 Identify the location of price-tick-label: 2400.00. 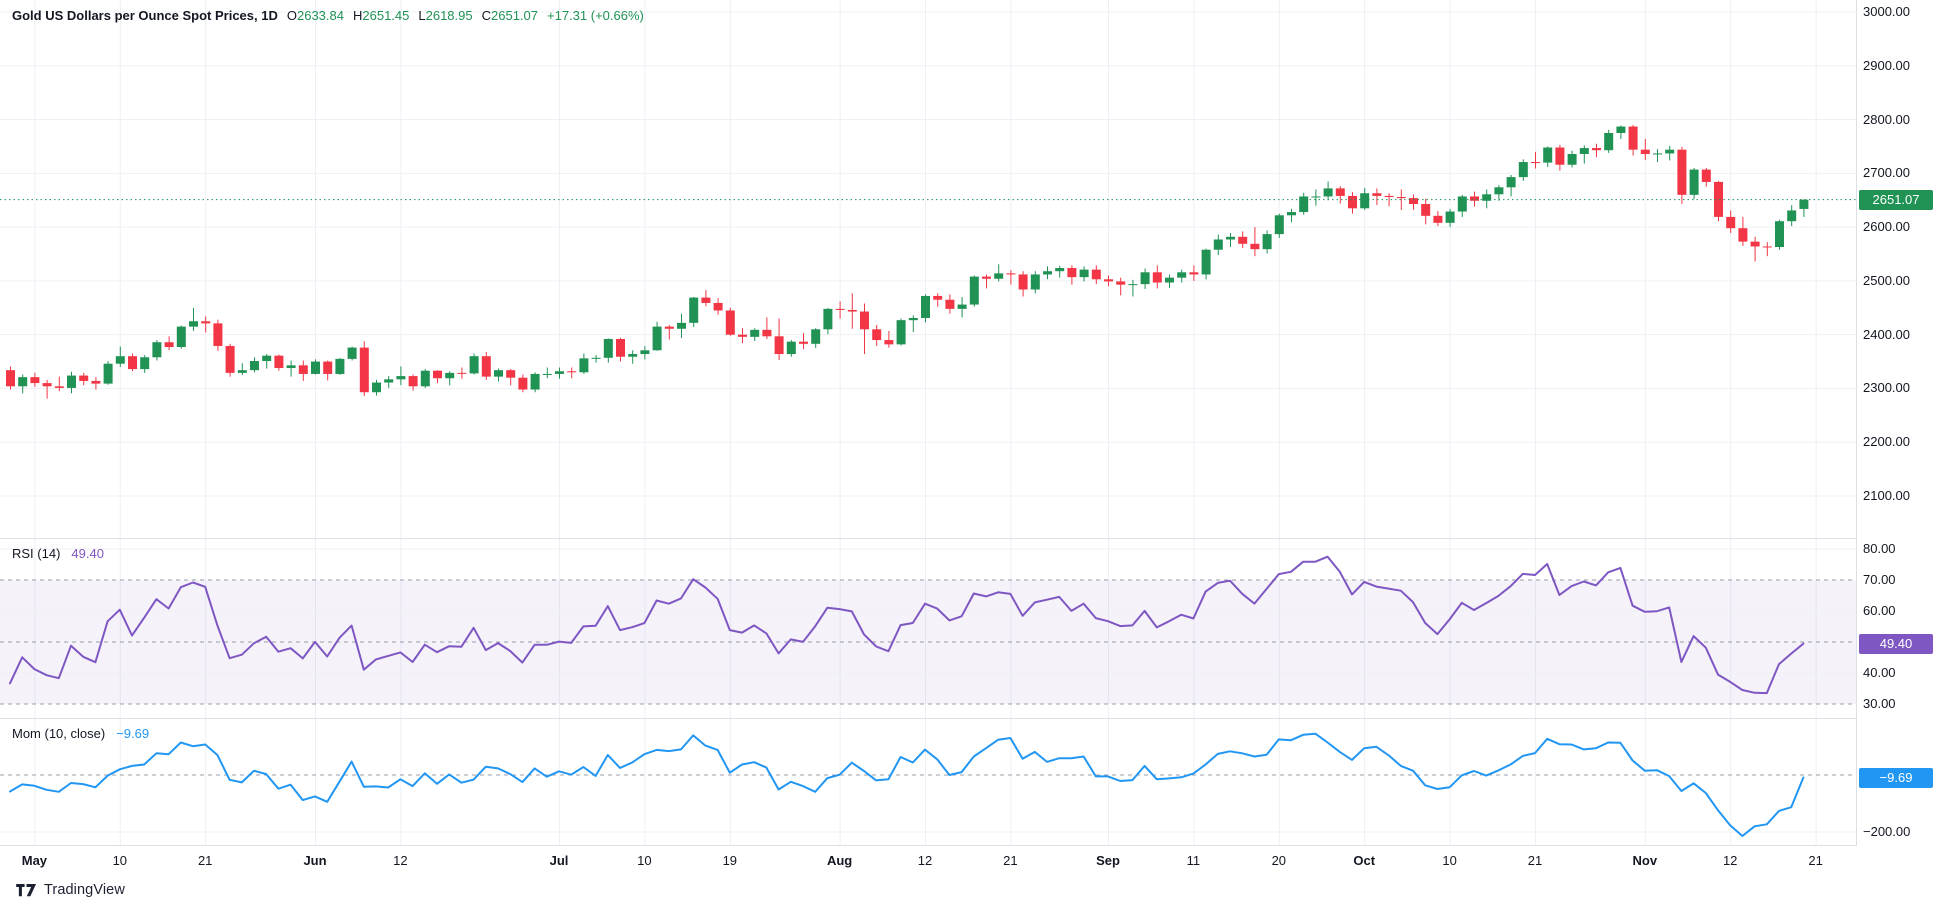
(1886, 334).